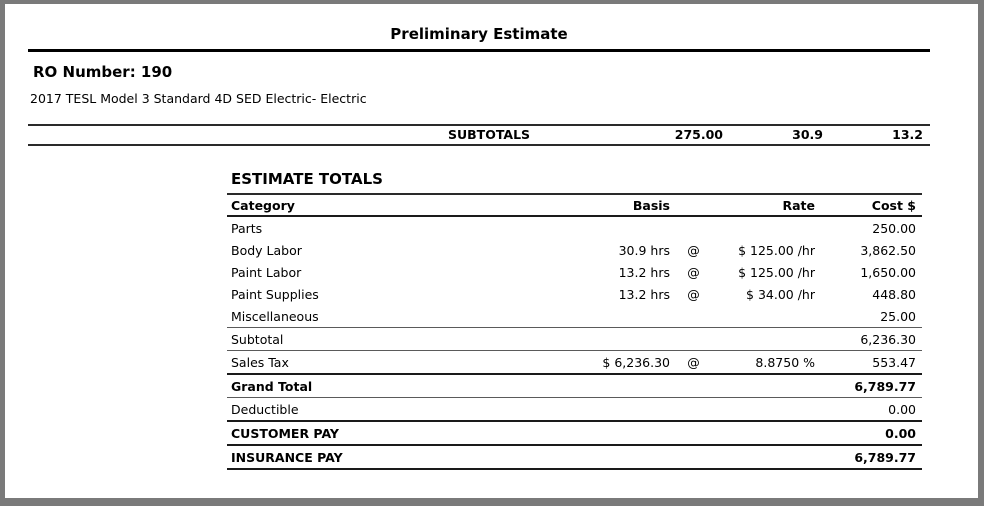  Describe the element at coordinates (574, 361) in the screenshot. I see `table-row-sales-tax: Sales Tax $ 6,236.30 @ 8.8750 % 553.47` at that location.